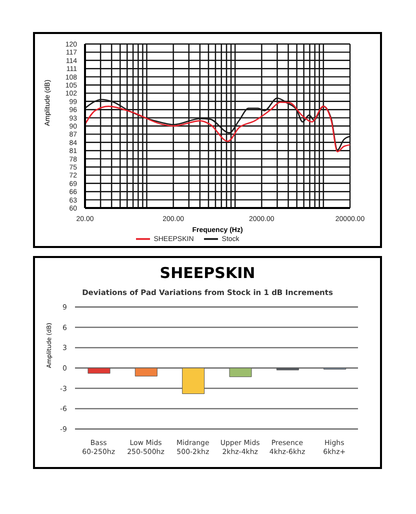 The height and width of the screenshot is (514, 416). Describe the element at coordinates (207, 273) in the screenshot. I see `chart-title: SHEEPSKIN` at that location.